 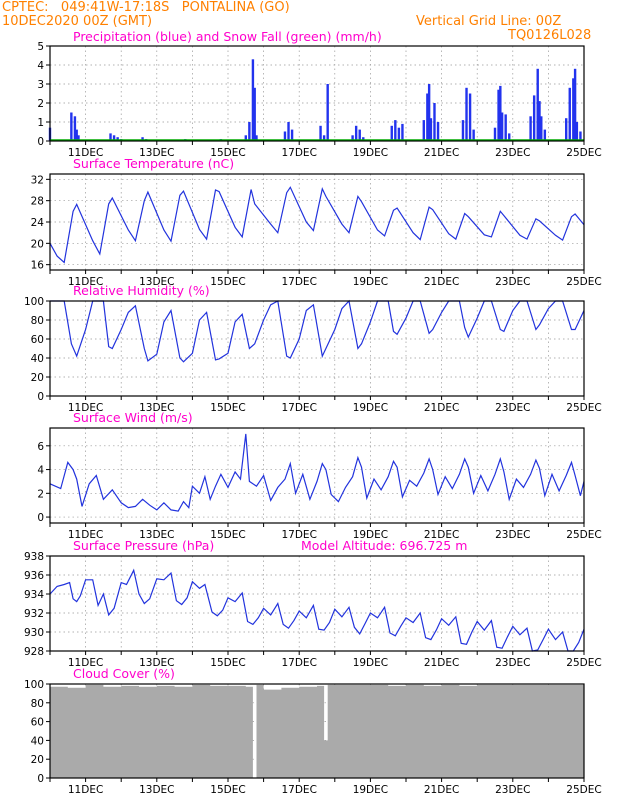 I want to click on cloud-cover-area, so click(x=317, y=731).